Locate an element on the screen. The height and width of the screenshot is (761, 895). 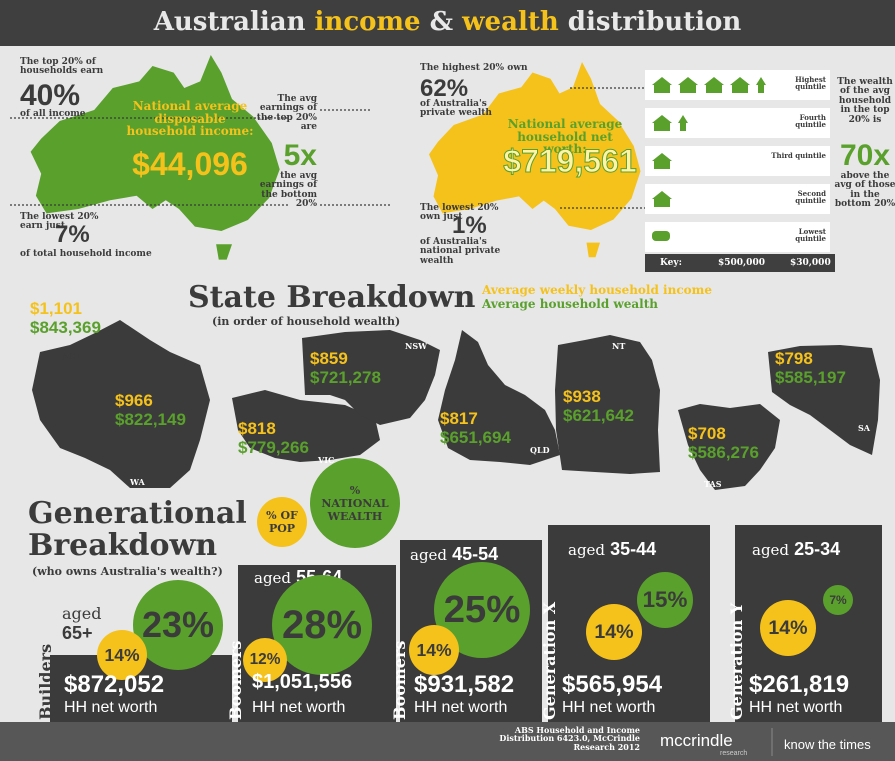
stat: $719,561 is located at coordinates (570, 161).